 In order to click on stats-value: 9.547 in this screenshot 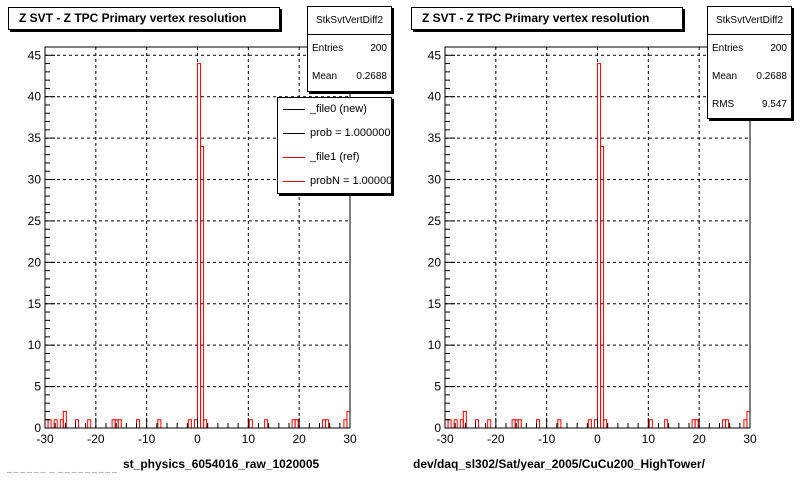, I will do `click(774, 104)`.